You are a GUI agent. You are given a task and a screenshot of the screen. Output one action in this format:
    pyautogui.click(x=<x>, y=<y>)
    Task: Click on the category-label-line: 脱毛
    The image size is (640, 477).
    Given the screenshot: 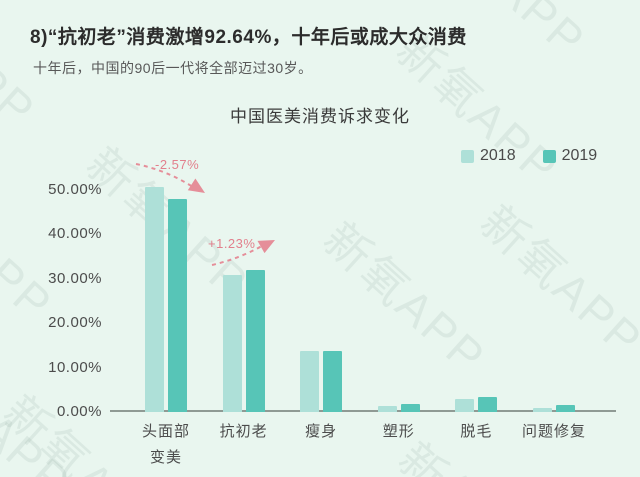 What is the action you would take?
    pyautogui.click(x=476, y=431)
    